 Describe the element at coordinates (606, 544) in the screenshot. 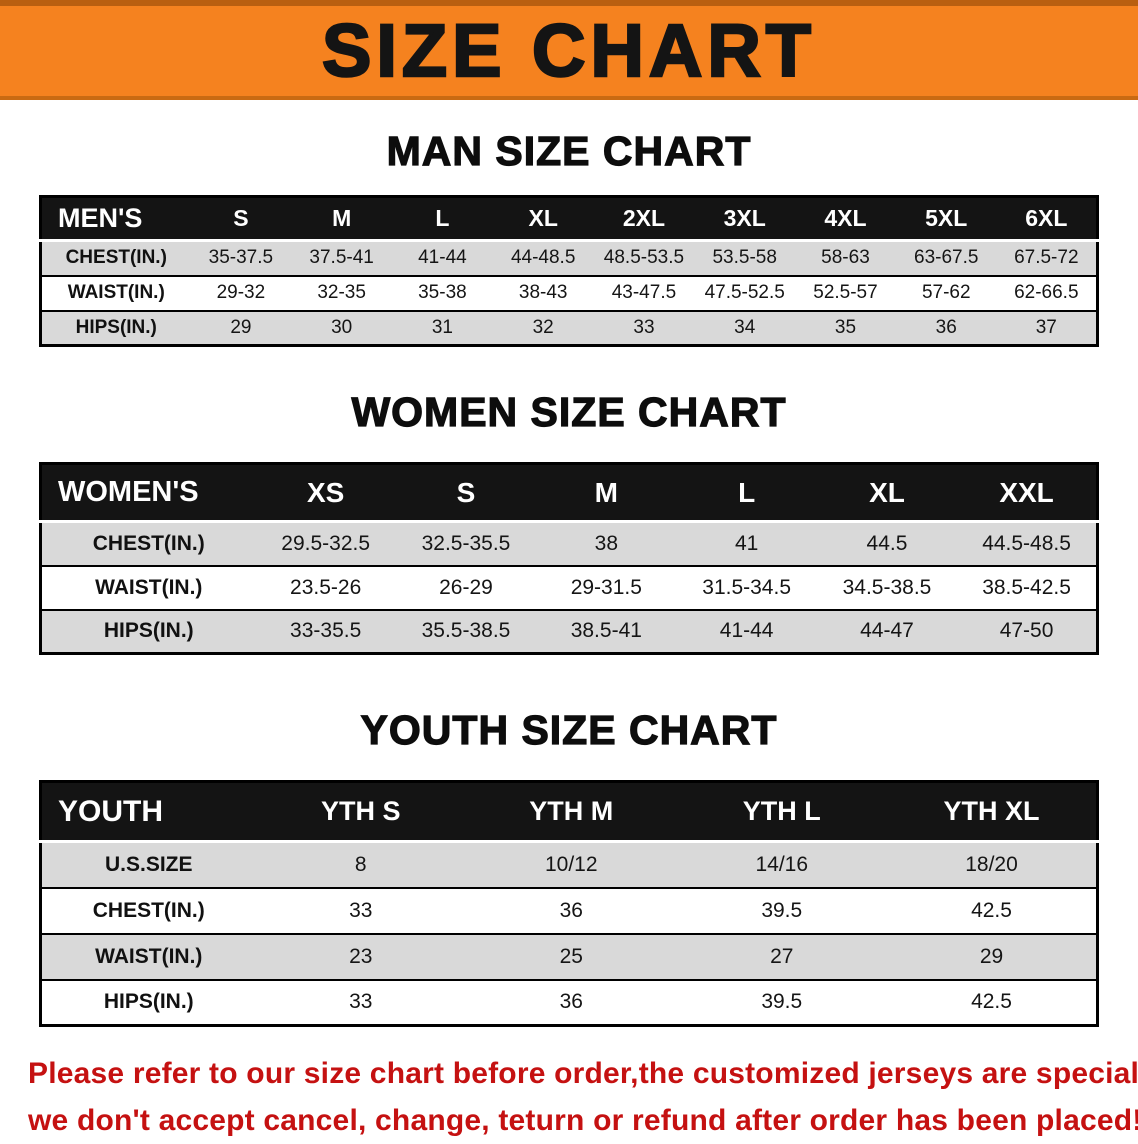

I see `size-value-cell: 38` at that location.